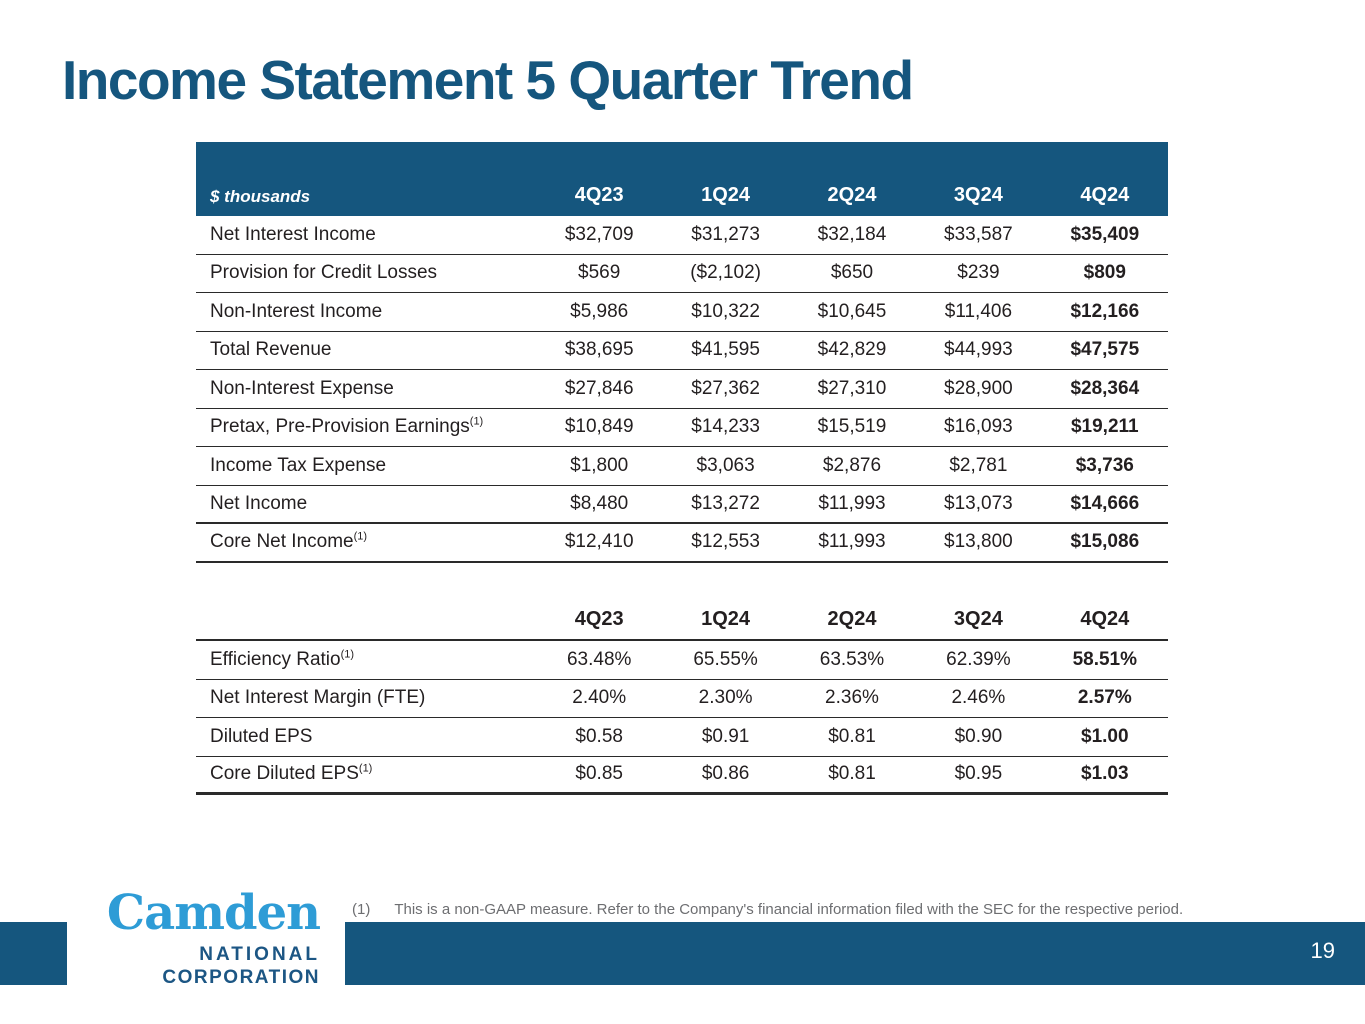 The image size is (1365, 1024). I want to click on row-label: Non-Interest Expense, so click(302, 388).